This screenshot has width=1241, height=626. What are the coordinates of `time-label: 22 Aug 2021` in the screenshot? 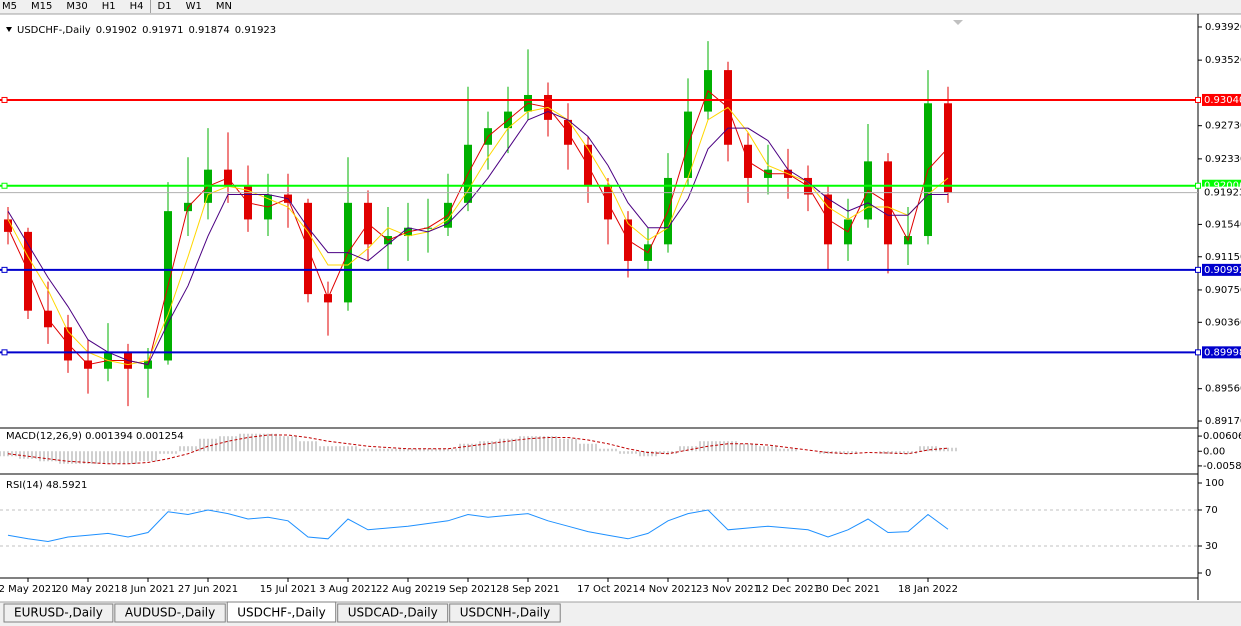 It's located at (408, 589).